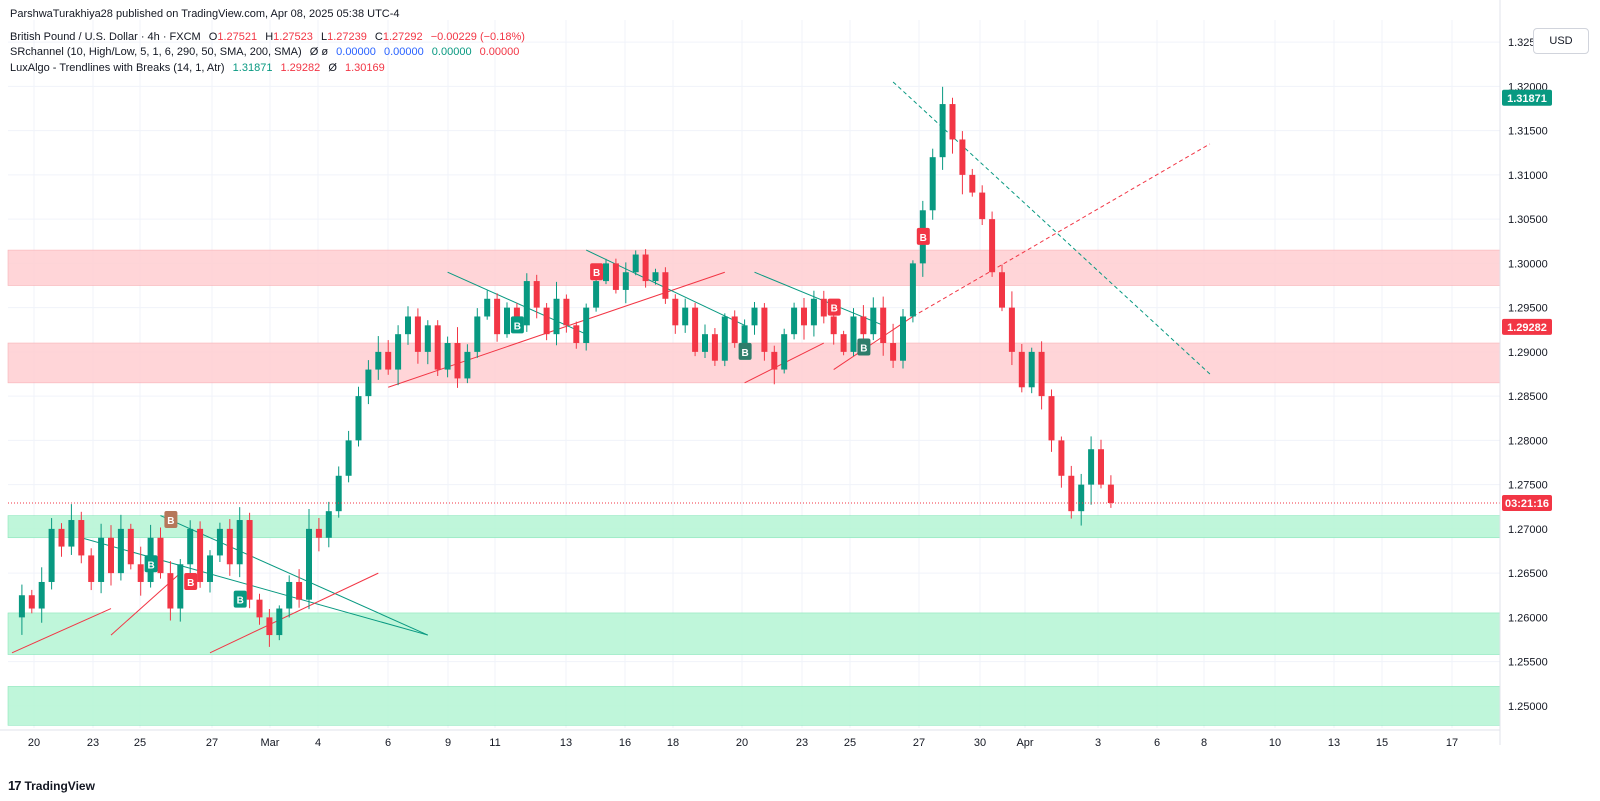 This screenshot has height=801, width=1600. What do you see at coordinates (319, 52) in the screenshot?
I see `indicator-srchannel-mark: Ø ø` at bounding box center [319, 52].